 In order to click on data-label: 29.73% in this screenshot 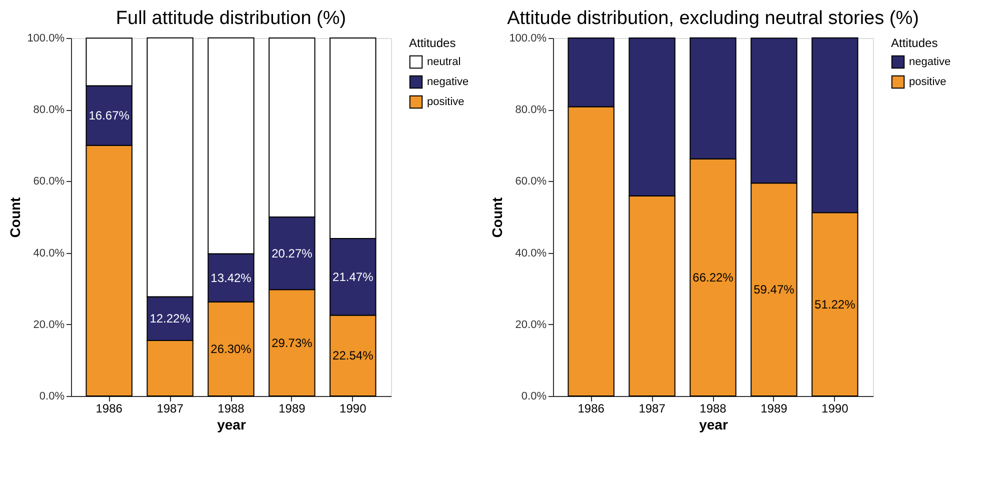, I will do `click(292, 343)`.